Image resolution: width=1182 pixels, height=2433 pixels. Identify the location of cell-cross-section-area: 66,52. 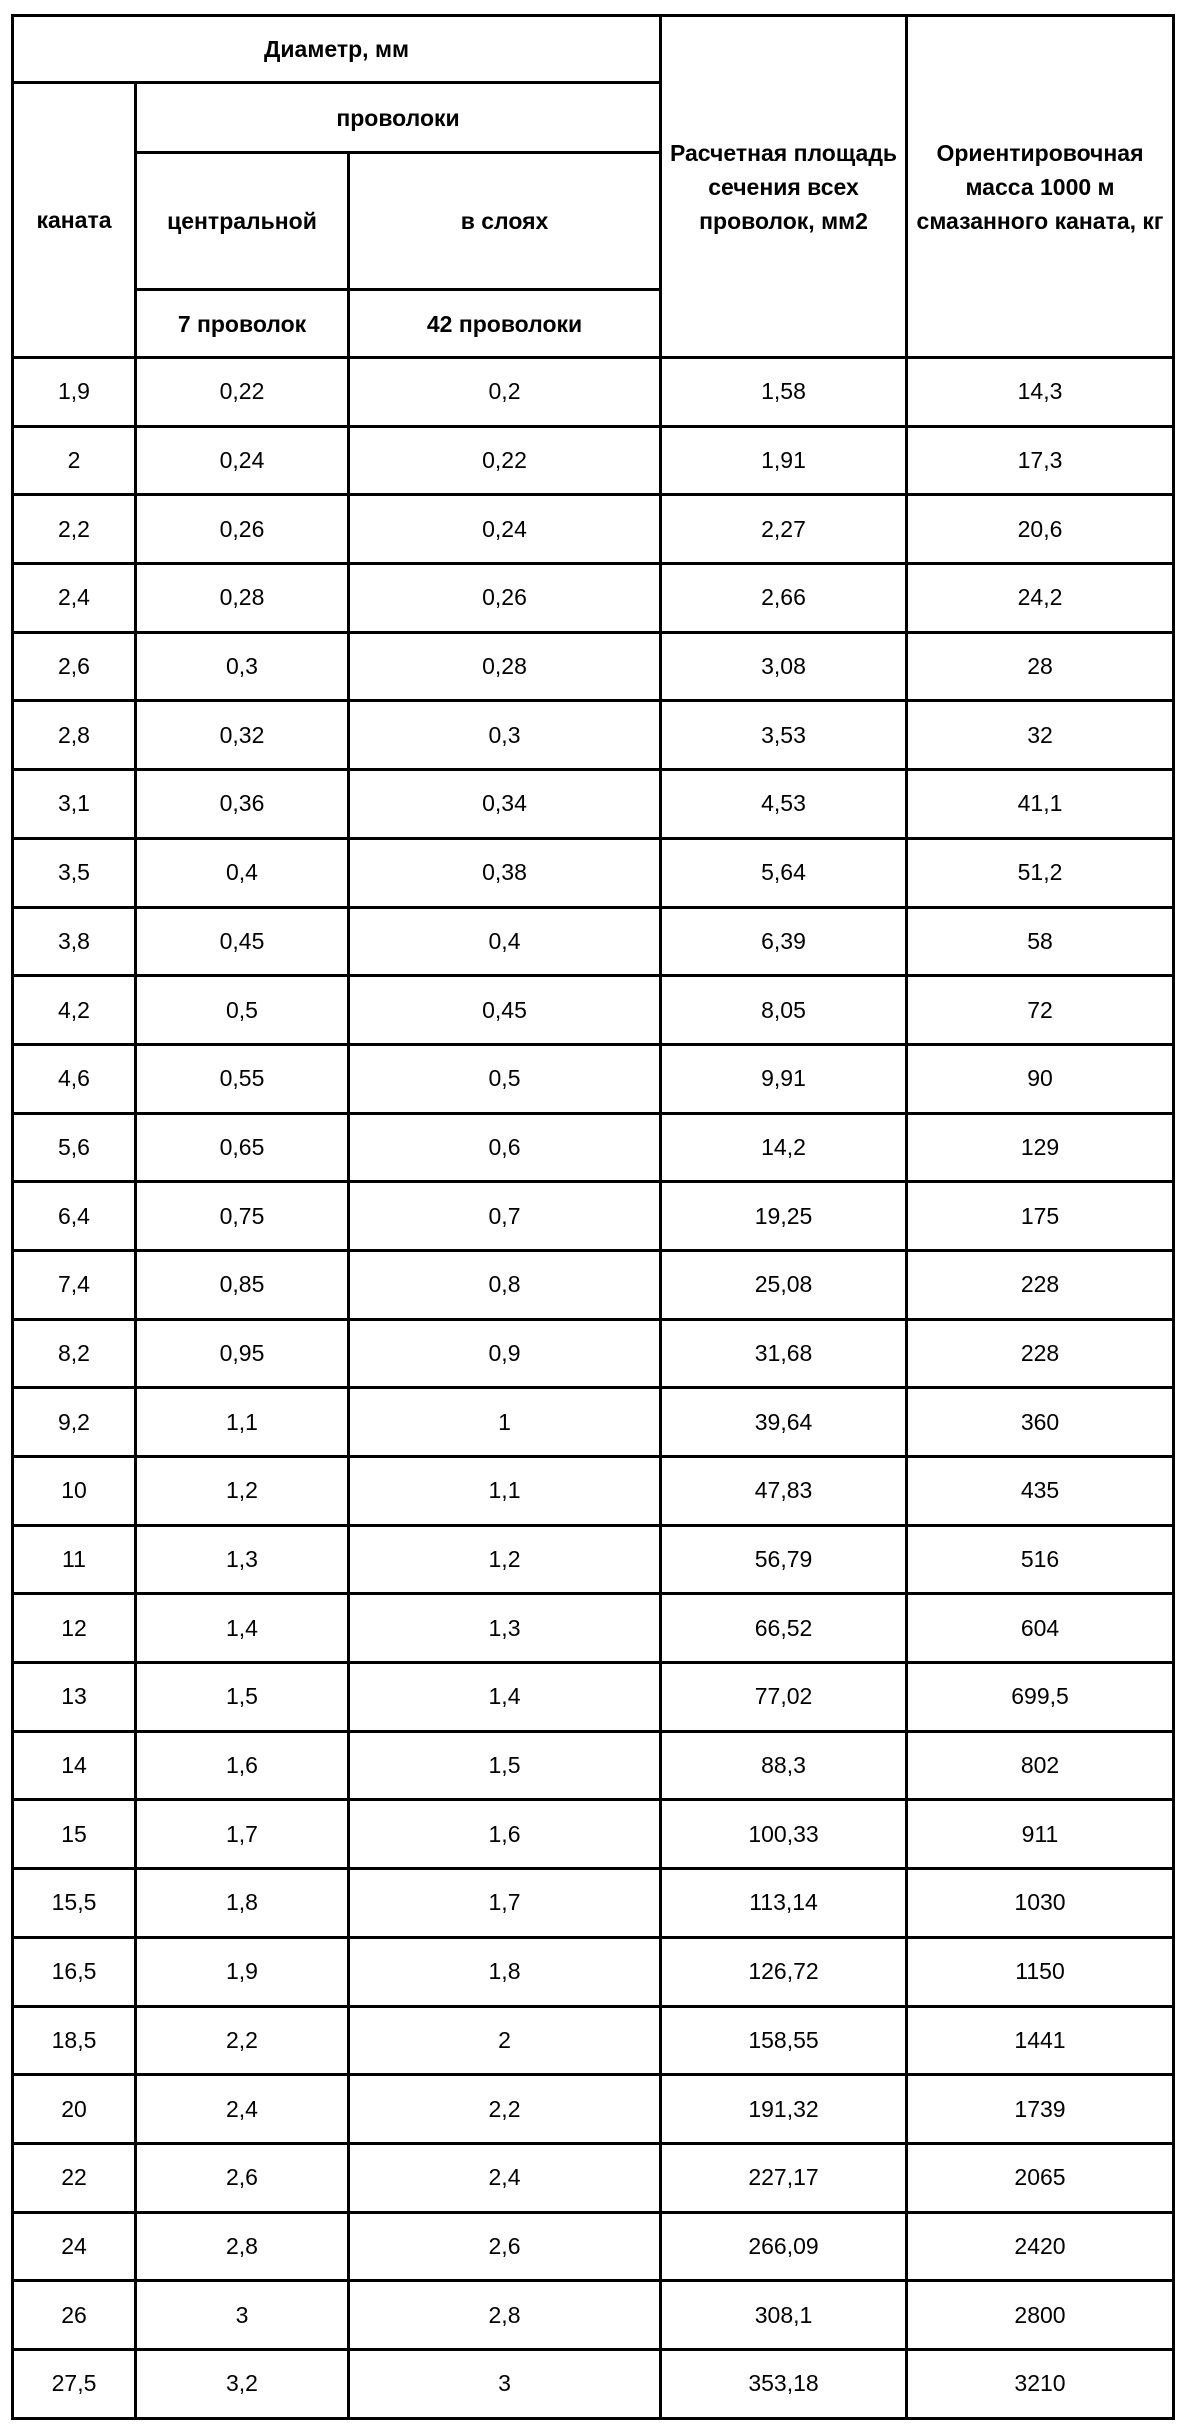
(784, 1628).